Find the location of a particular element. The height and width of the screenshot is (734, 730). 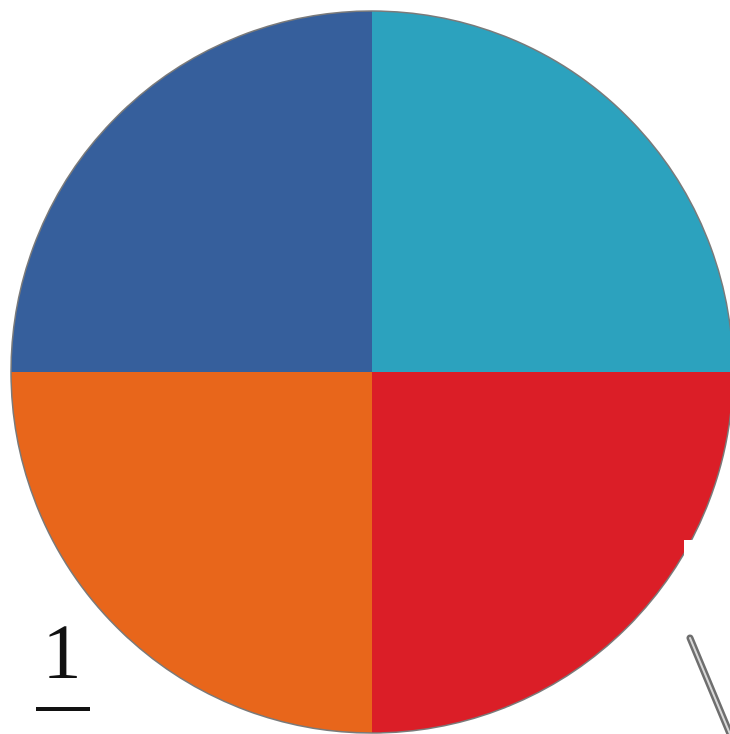

needle-highlight is located at coordinates (709, 685).